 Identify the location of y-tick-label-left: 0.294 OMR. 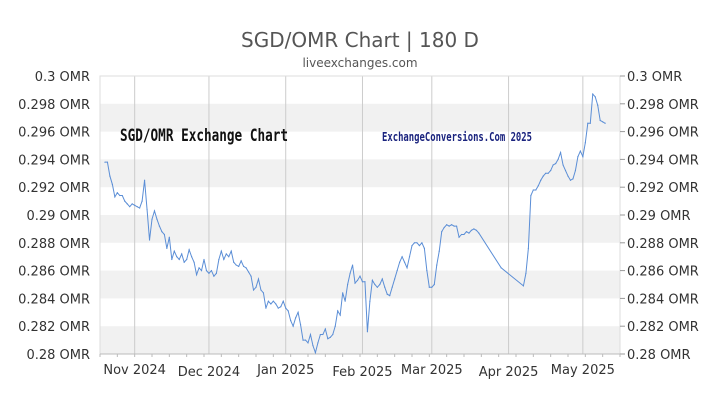
(54, 160).